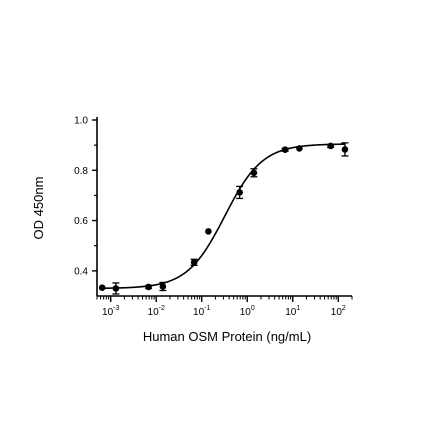 Image resolution: width=440 pixels, height=440 pixels. What do you see at coordinates (201, 311) in the screenshot?
I see `x-tick-label: 10⁻¹` at bounding box center [201, 311].